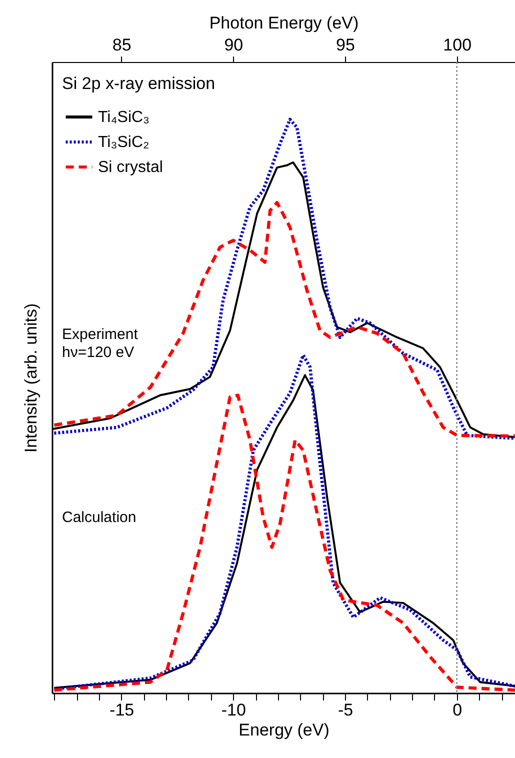 The width and height of the screenshot is (515, 758). Describe the element at coordinates (284, 23) in the screenshot. I see `x2-axis-title: Photon Energy (eV)` at that location.